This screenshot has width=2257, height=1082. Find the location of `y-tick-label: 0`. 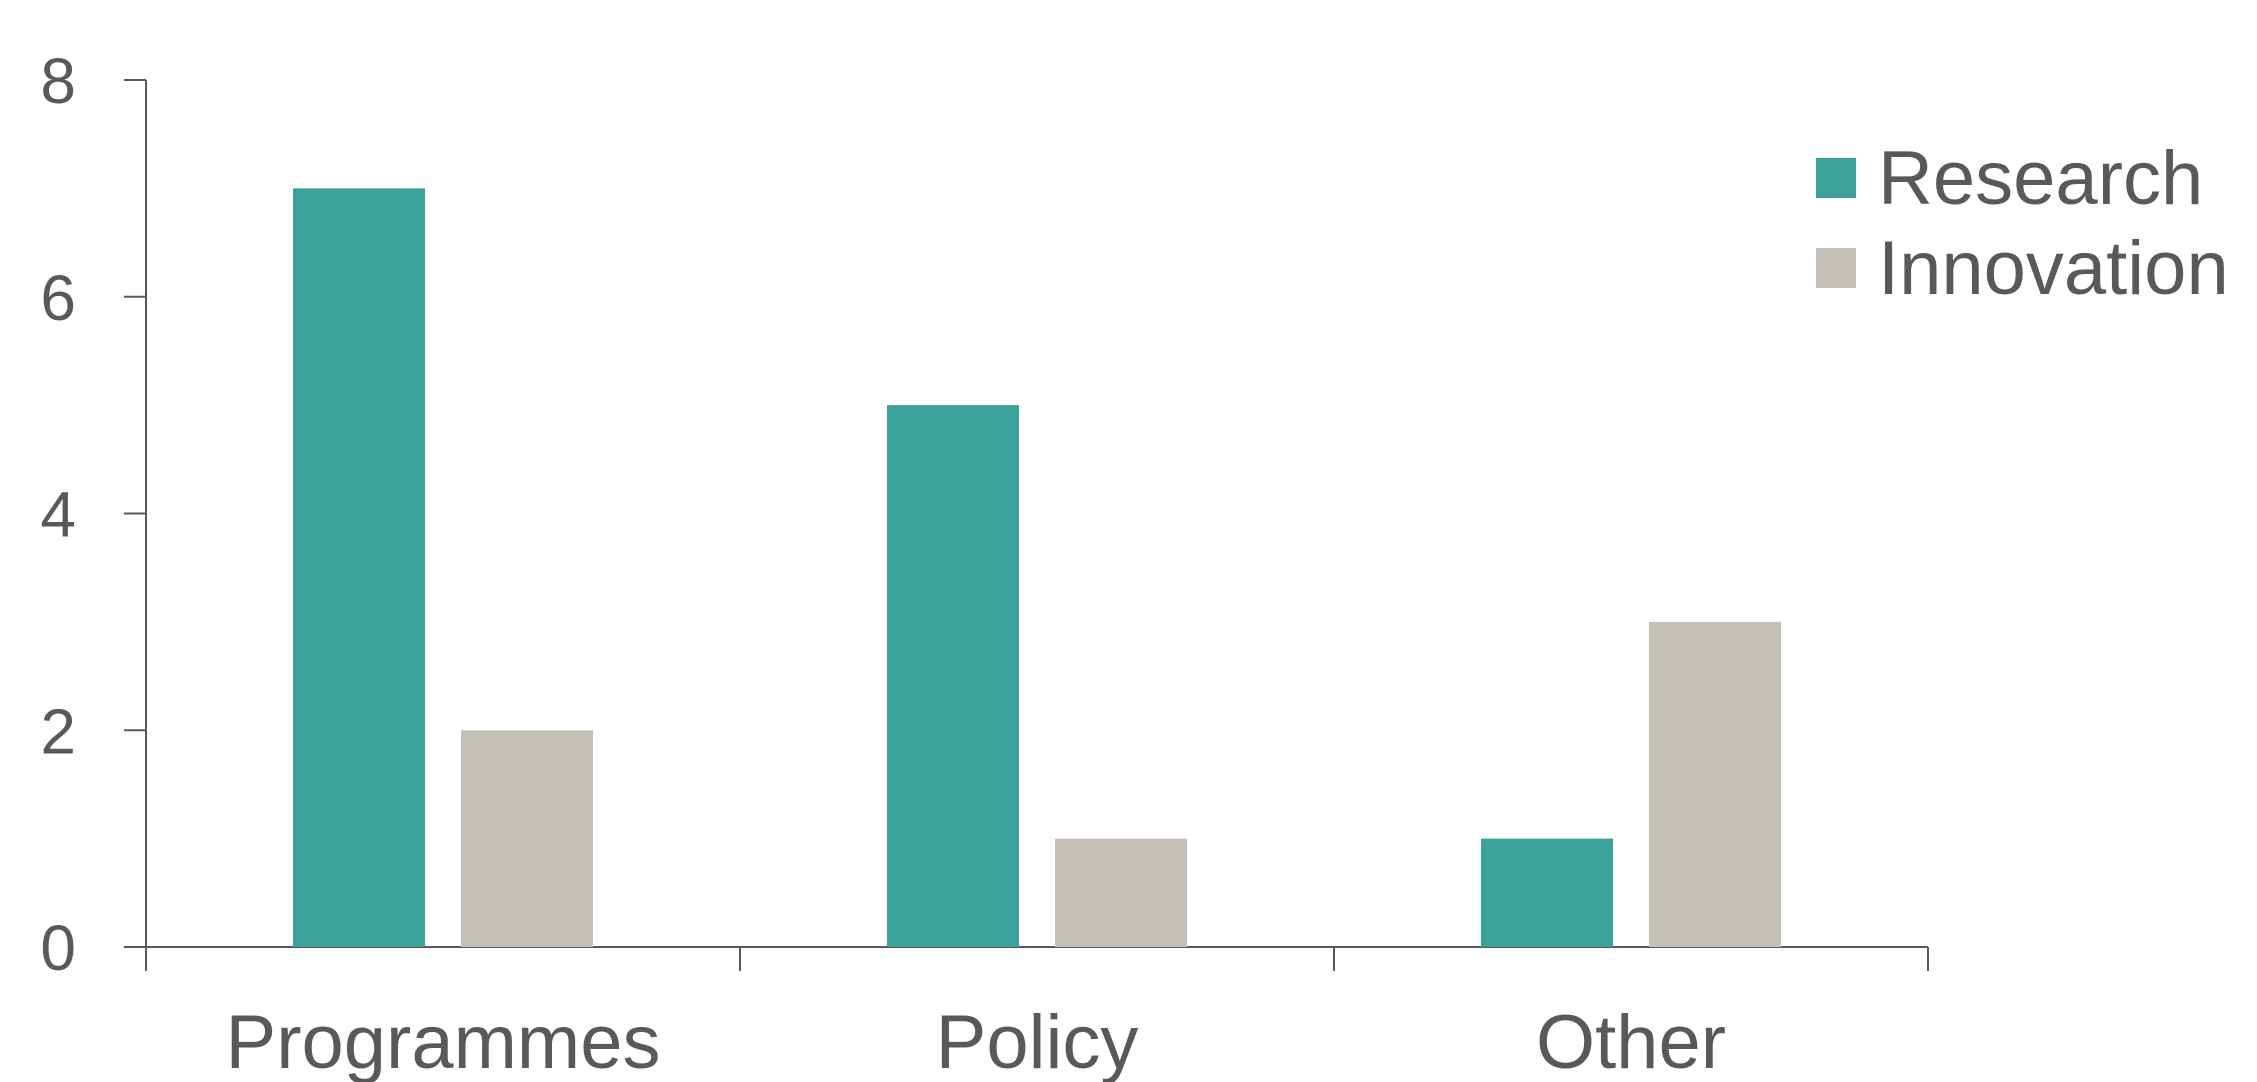

y-tick-label: 0 is located at coordinates (58, 948).